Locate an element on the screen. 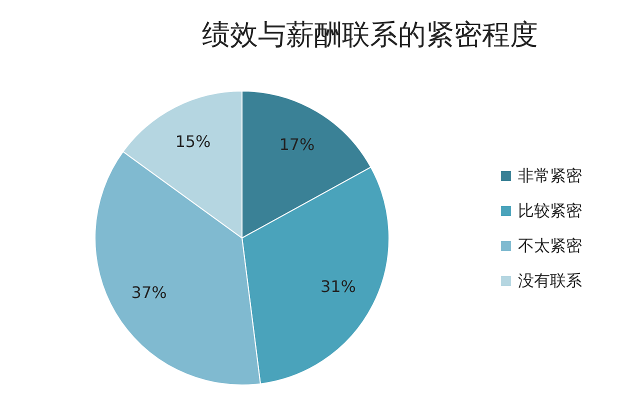 Image resolution: width=640 pixels, height=396 pixels. legend-label: 没有联系 is located at coordinates (550, 280).